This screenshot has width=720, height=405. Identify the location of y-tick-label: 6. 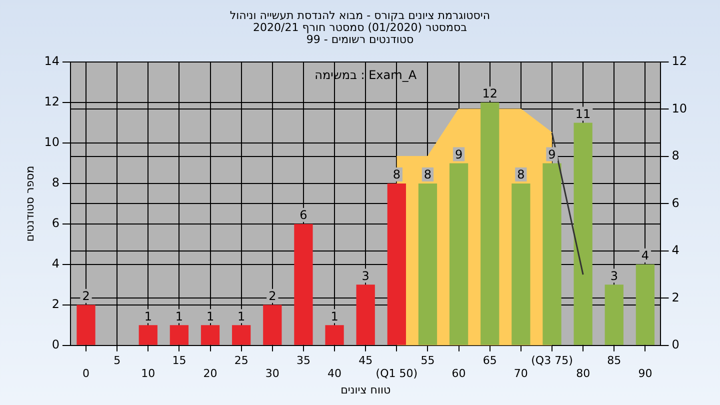
(56, 223).